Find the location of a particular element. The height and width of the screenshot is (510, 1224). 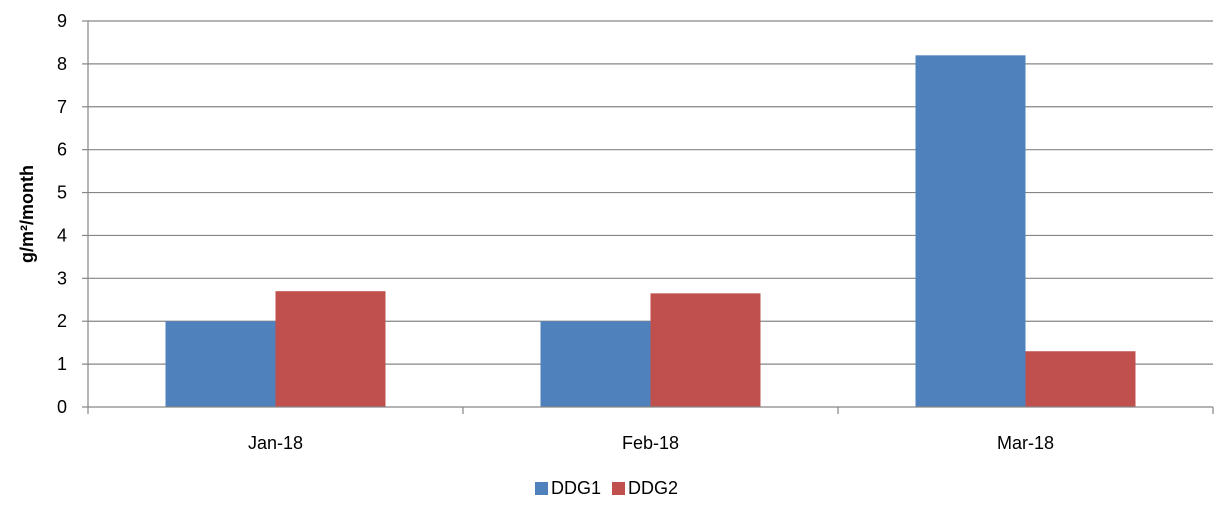

y-tick-label: 3 is located at coordinates (62, 278).